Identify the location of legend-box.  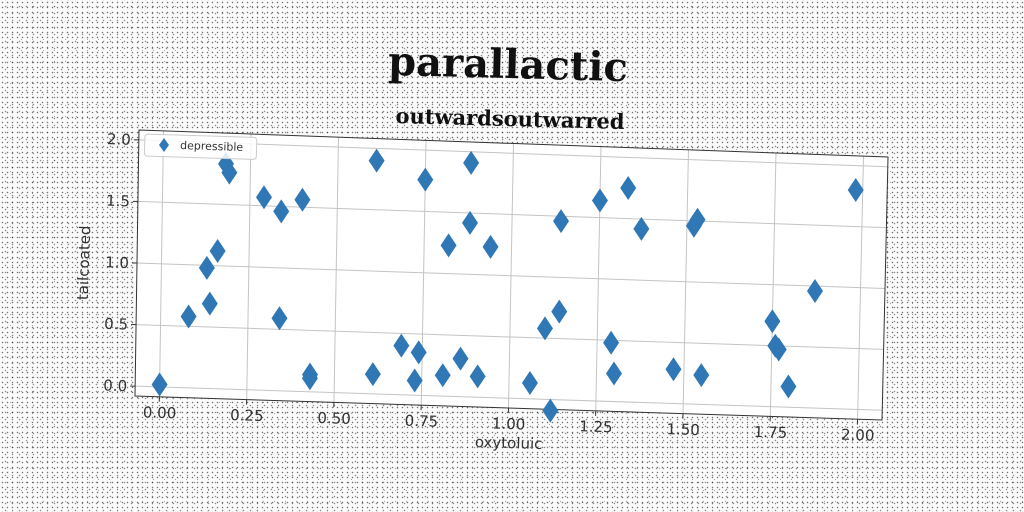
(200, 146).